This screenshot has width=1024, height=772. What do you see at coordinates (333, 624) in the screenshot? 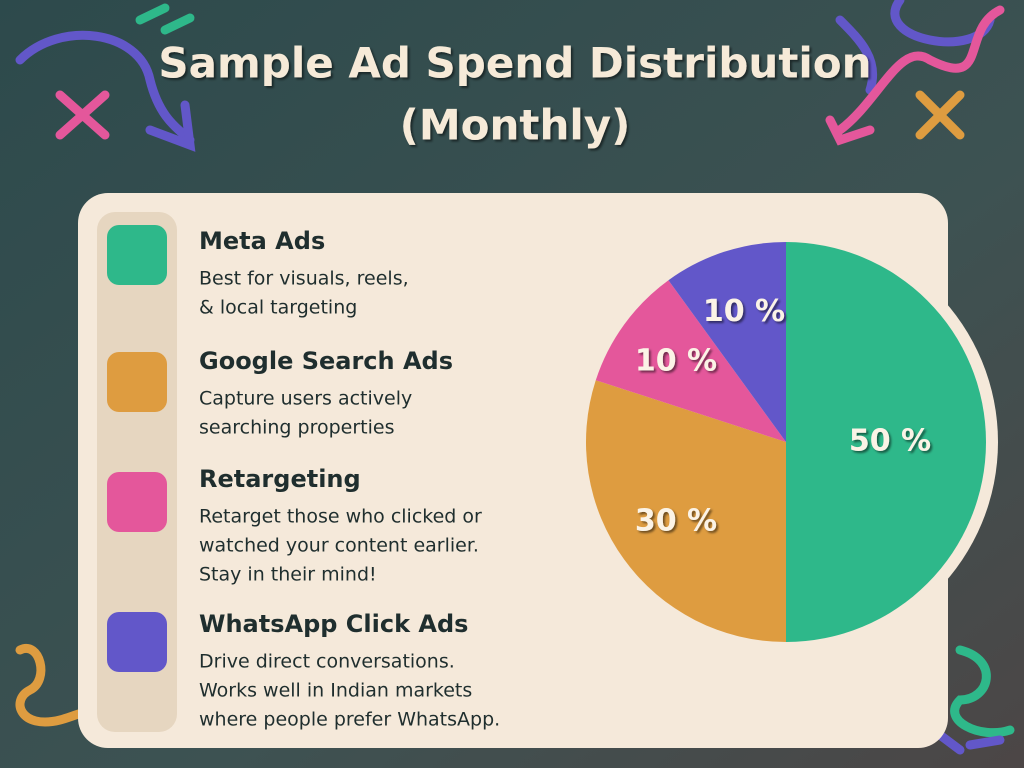
I see `legend-label: WhatsApp Click Ads` at bounding box center [333, 624].